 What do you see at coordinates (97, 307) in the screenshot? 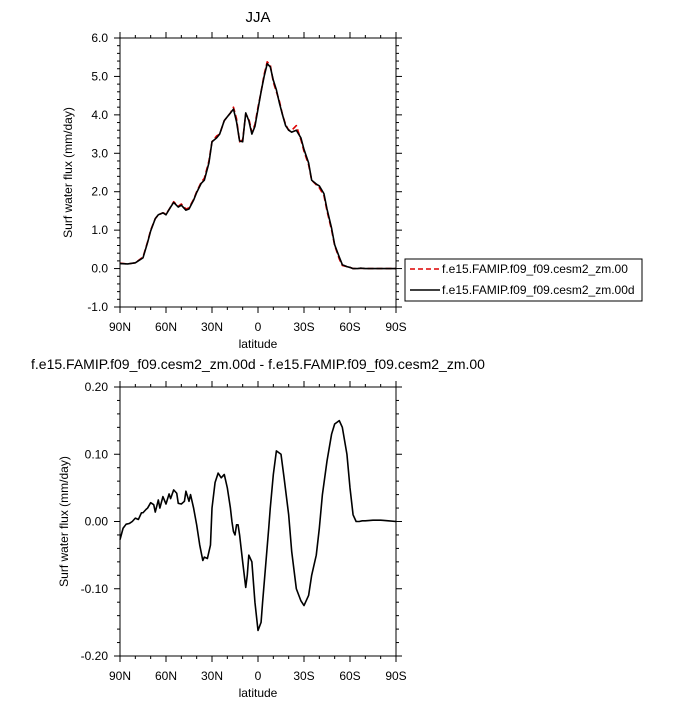
I see `y-tick-label: -1.0` at bounding box center [97, 307].